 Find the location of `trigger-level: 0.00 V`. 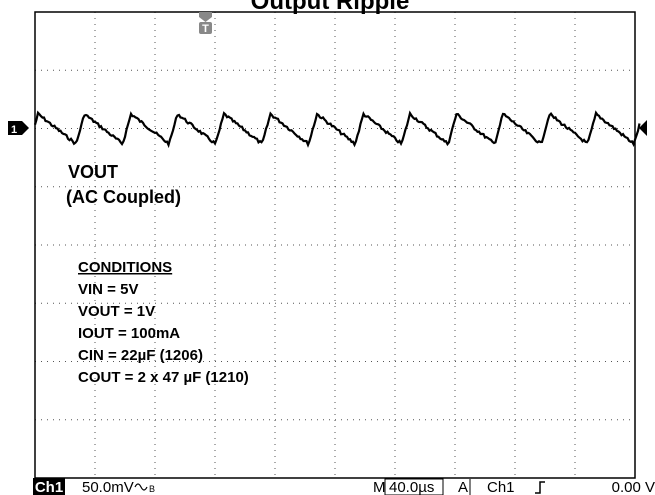

trigger-level: 0.00 V is located at coordinates (633, 487).